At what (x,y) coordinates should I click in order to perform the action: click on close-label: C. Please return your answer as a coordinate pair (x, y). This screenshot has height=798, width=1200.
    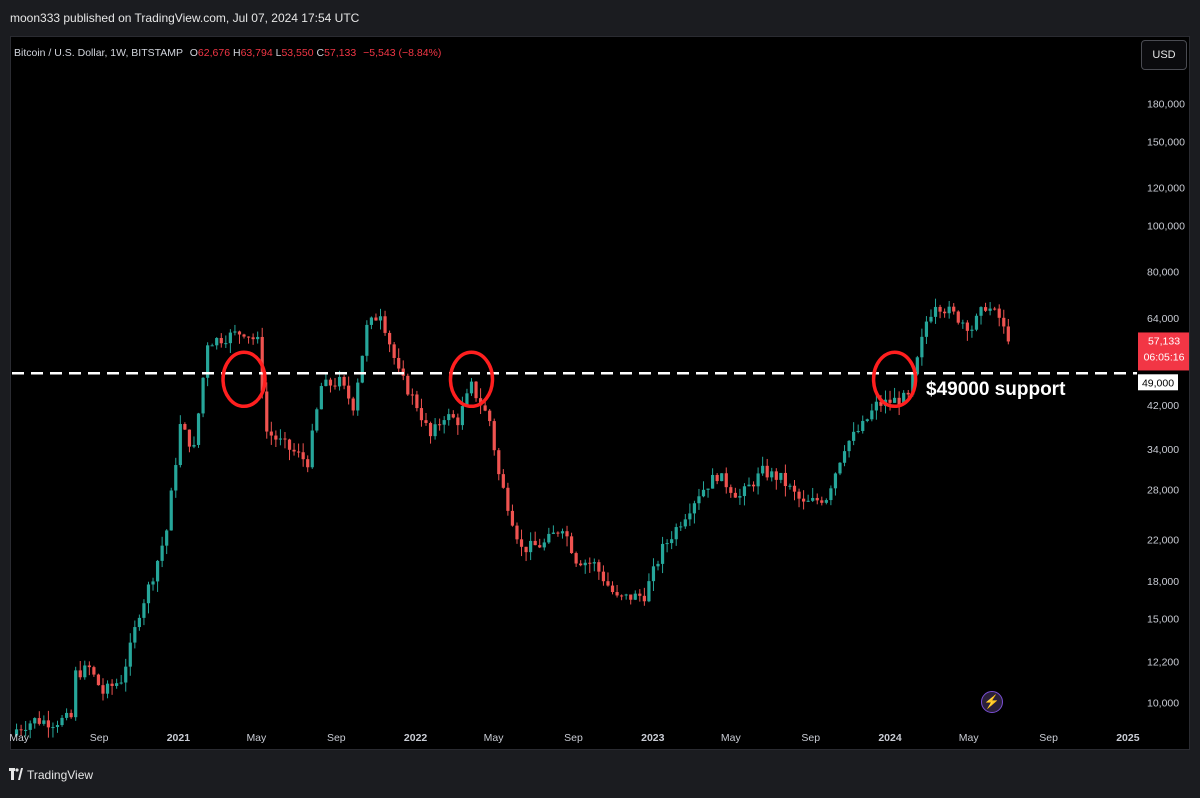
    Looking at the image, I should click on (320, 53).